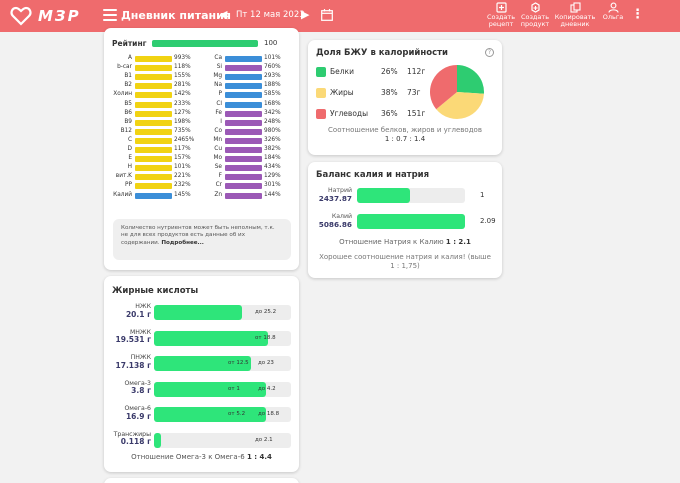  Describe the element at coordinates (501, 15) in the screenshot. I see `create-recipe-button: Создать рецепт` at that location.